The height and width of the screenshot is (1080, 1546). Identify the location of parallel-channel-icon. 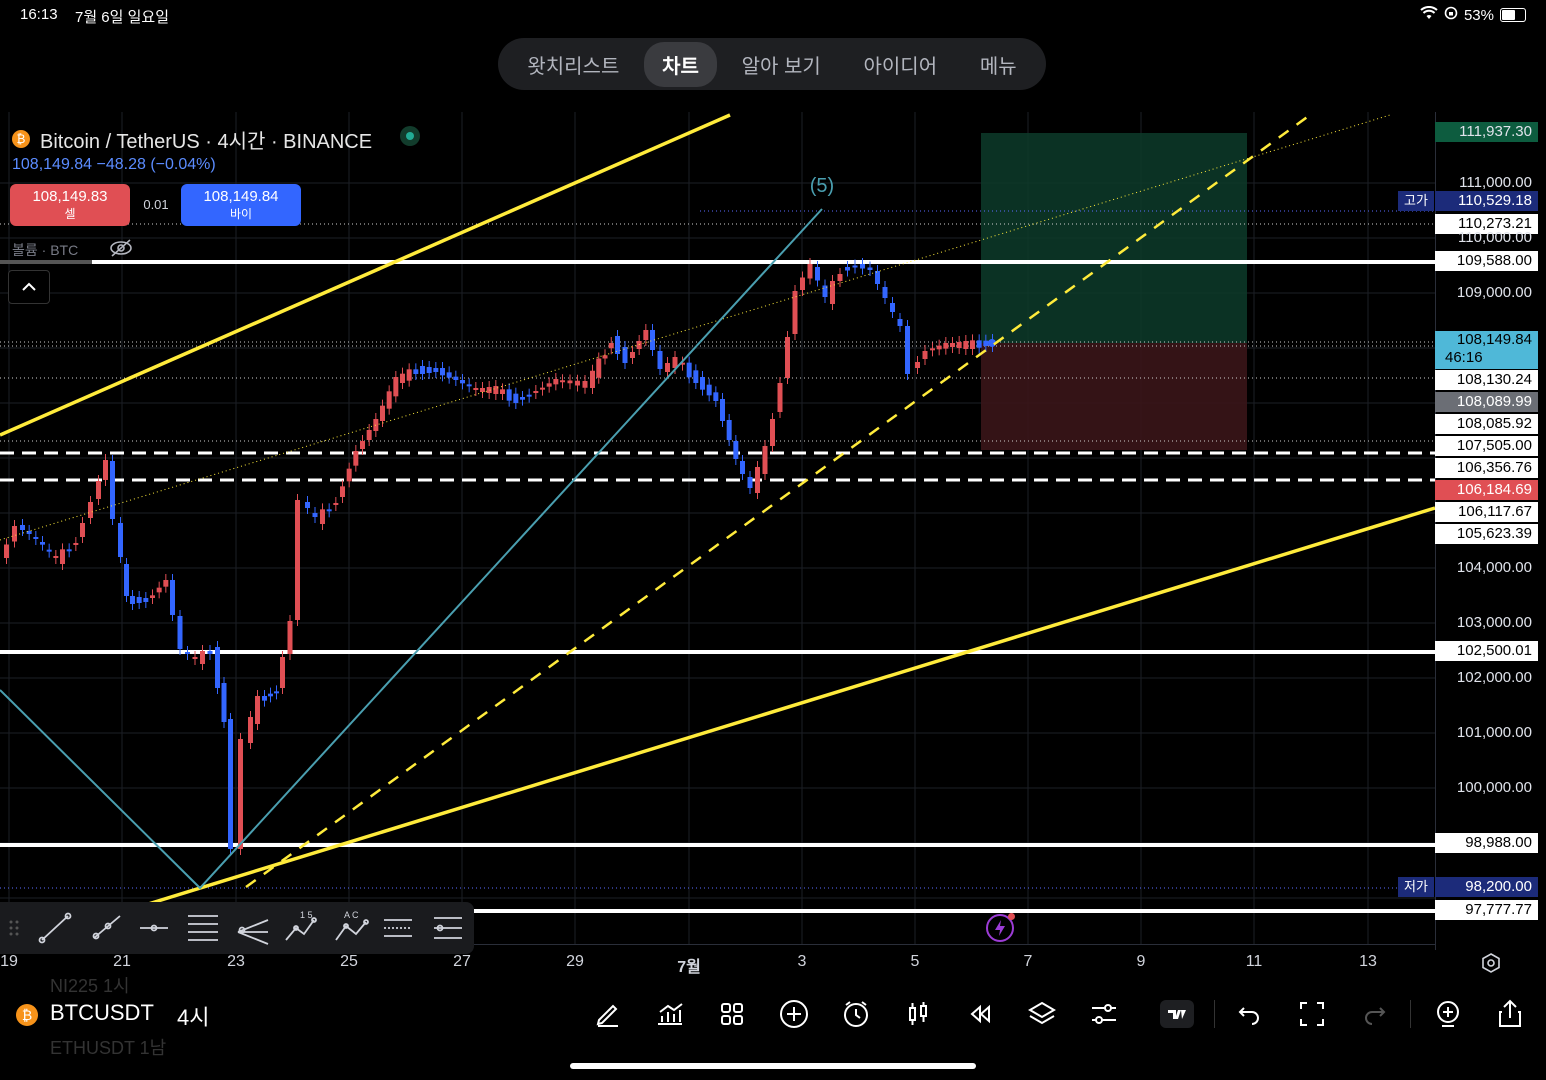
(398, 928).